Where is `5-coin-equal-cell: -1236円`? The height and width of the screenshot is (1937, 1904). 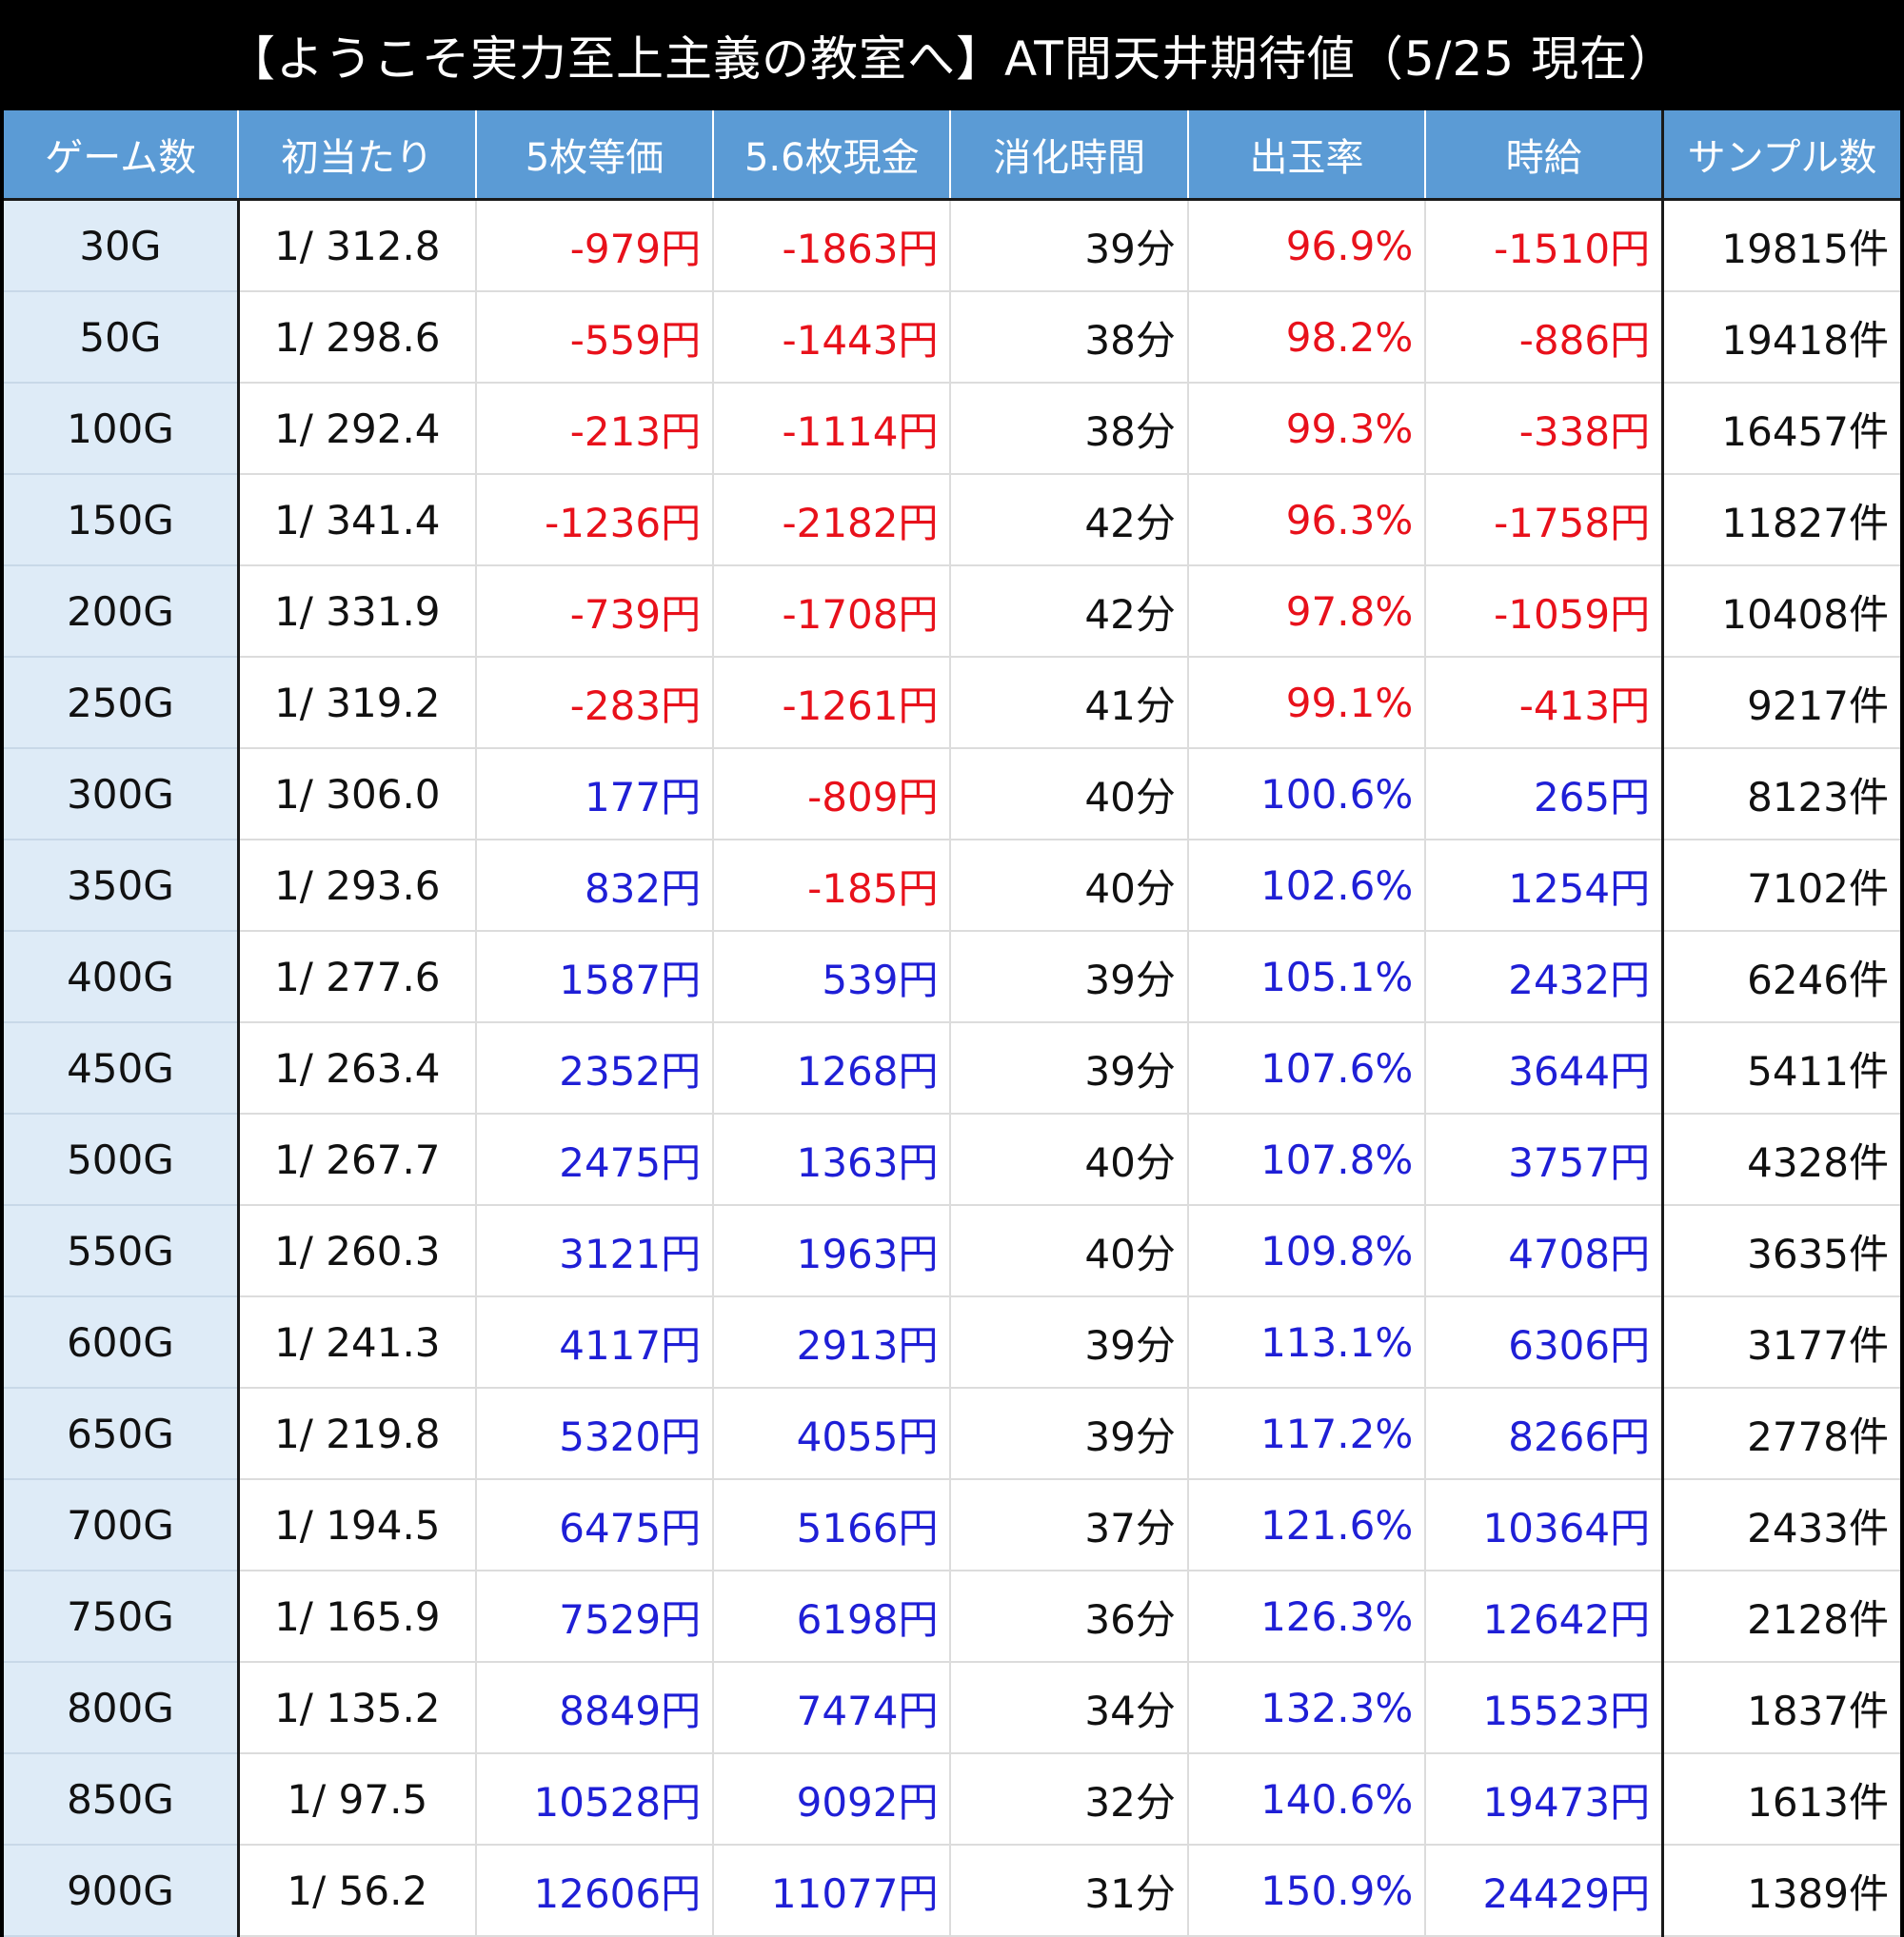
5-coin-equal-cell: -1236円 is located at coordinates (594, 520).